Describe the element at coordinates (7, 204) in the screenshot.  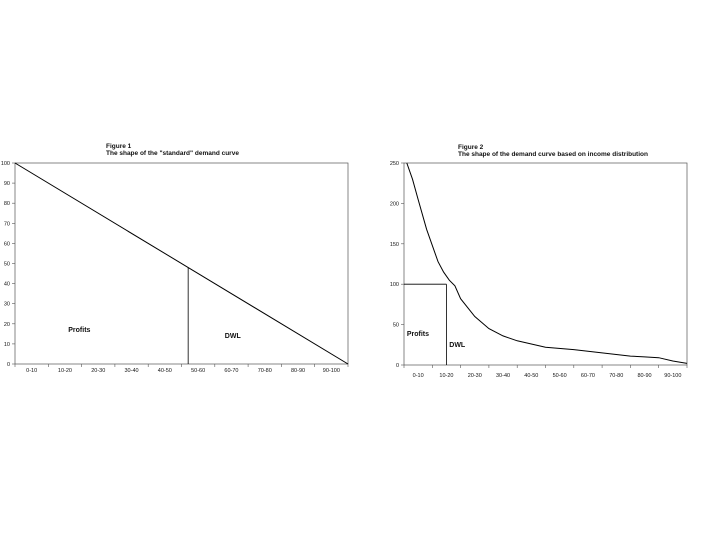
I see `y-tick-label: 80` at that location.